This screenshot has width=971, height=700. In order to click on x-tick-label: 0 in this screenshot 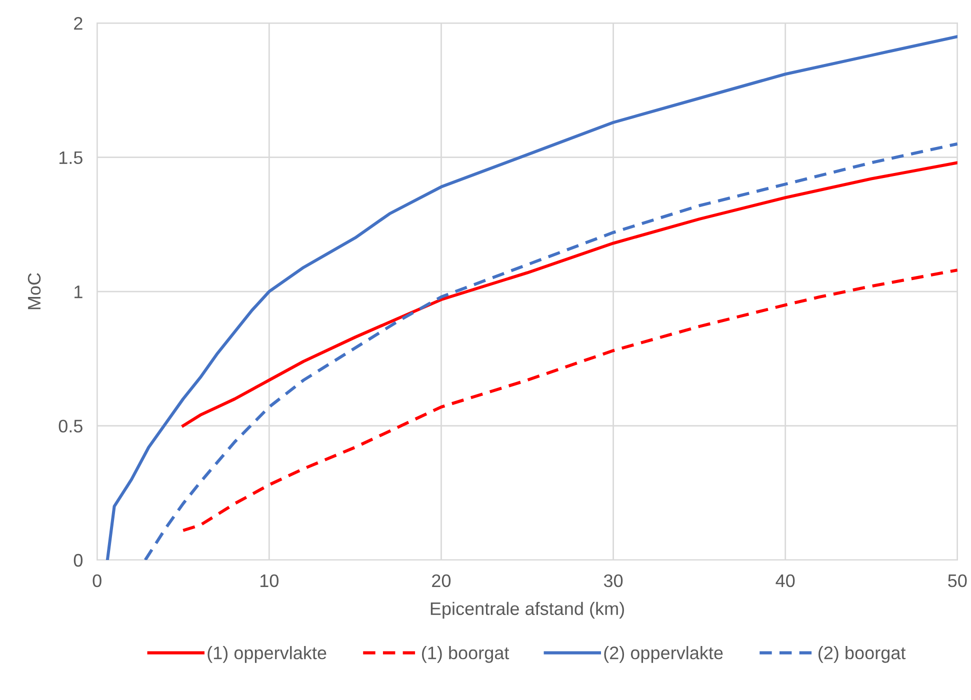, I will do `click(97, 581)`.